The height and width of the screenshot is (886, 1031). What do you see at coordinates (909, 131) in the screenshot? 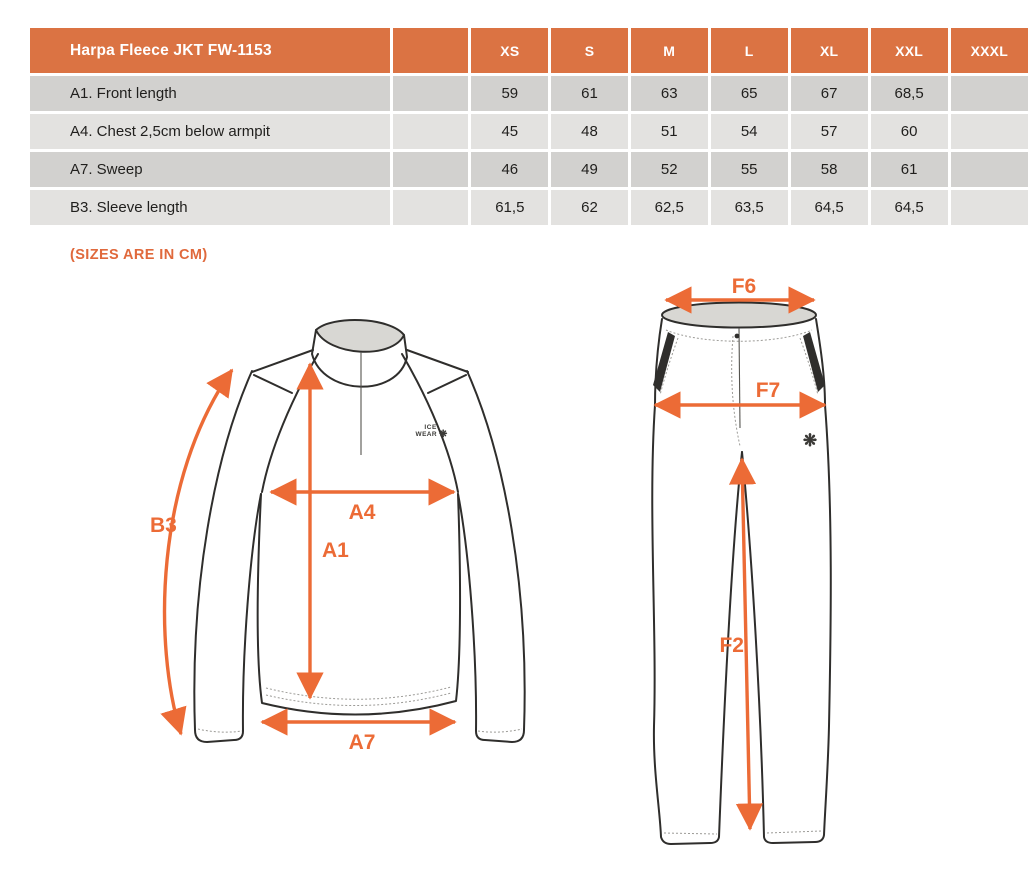
I see `value-cell: 60` at bounding box center [909, 131].